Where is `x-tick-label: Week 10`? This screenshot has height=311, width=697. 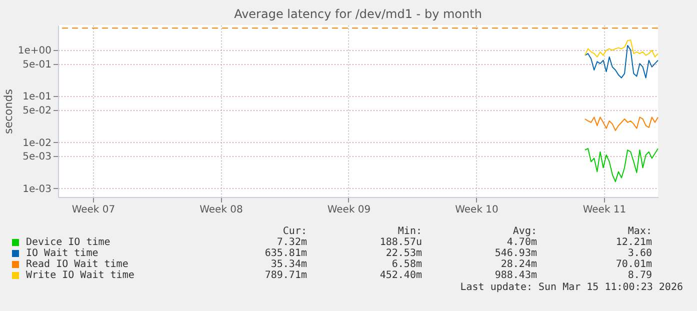
x-tick-label: Week 10 is located at coordinates (476, 210).